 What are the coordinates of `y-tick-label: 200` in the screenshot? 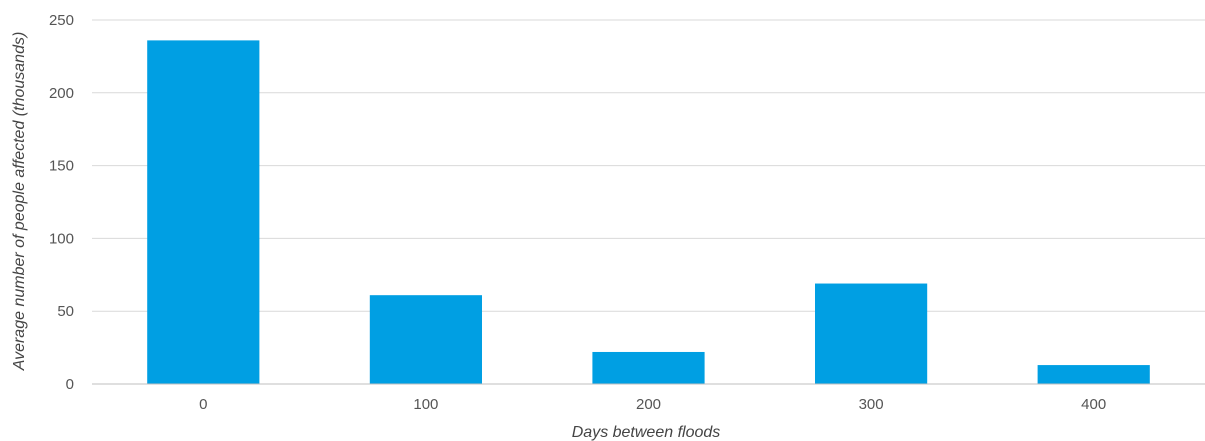 It's located at (61, 93).